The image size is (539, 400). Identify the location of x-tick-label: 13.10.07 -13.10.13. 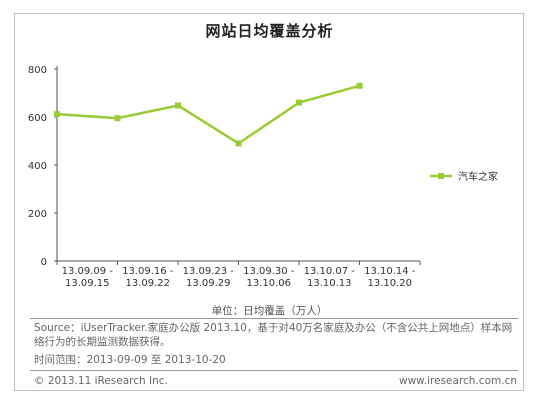
(330, 277).